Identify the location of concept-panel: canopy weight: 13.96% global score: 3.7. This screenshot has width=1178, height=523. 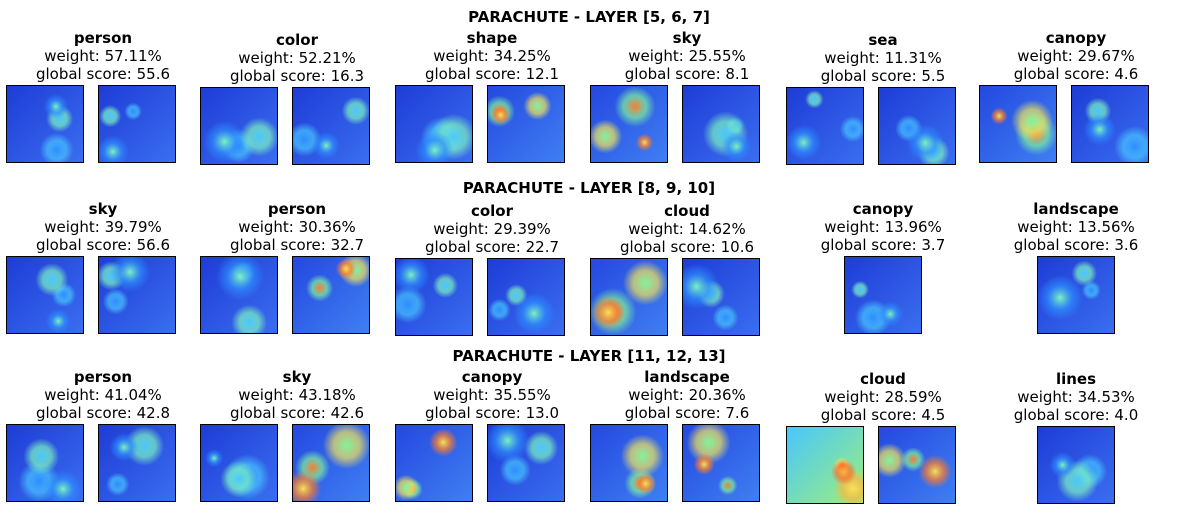
(883, 267).